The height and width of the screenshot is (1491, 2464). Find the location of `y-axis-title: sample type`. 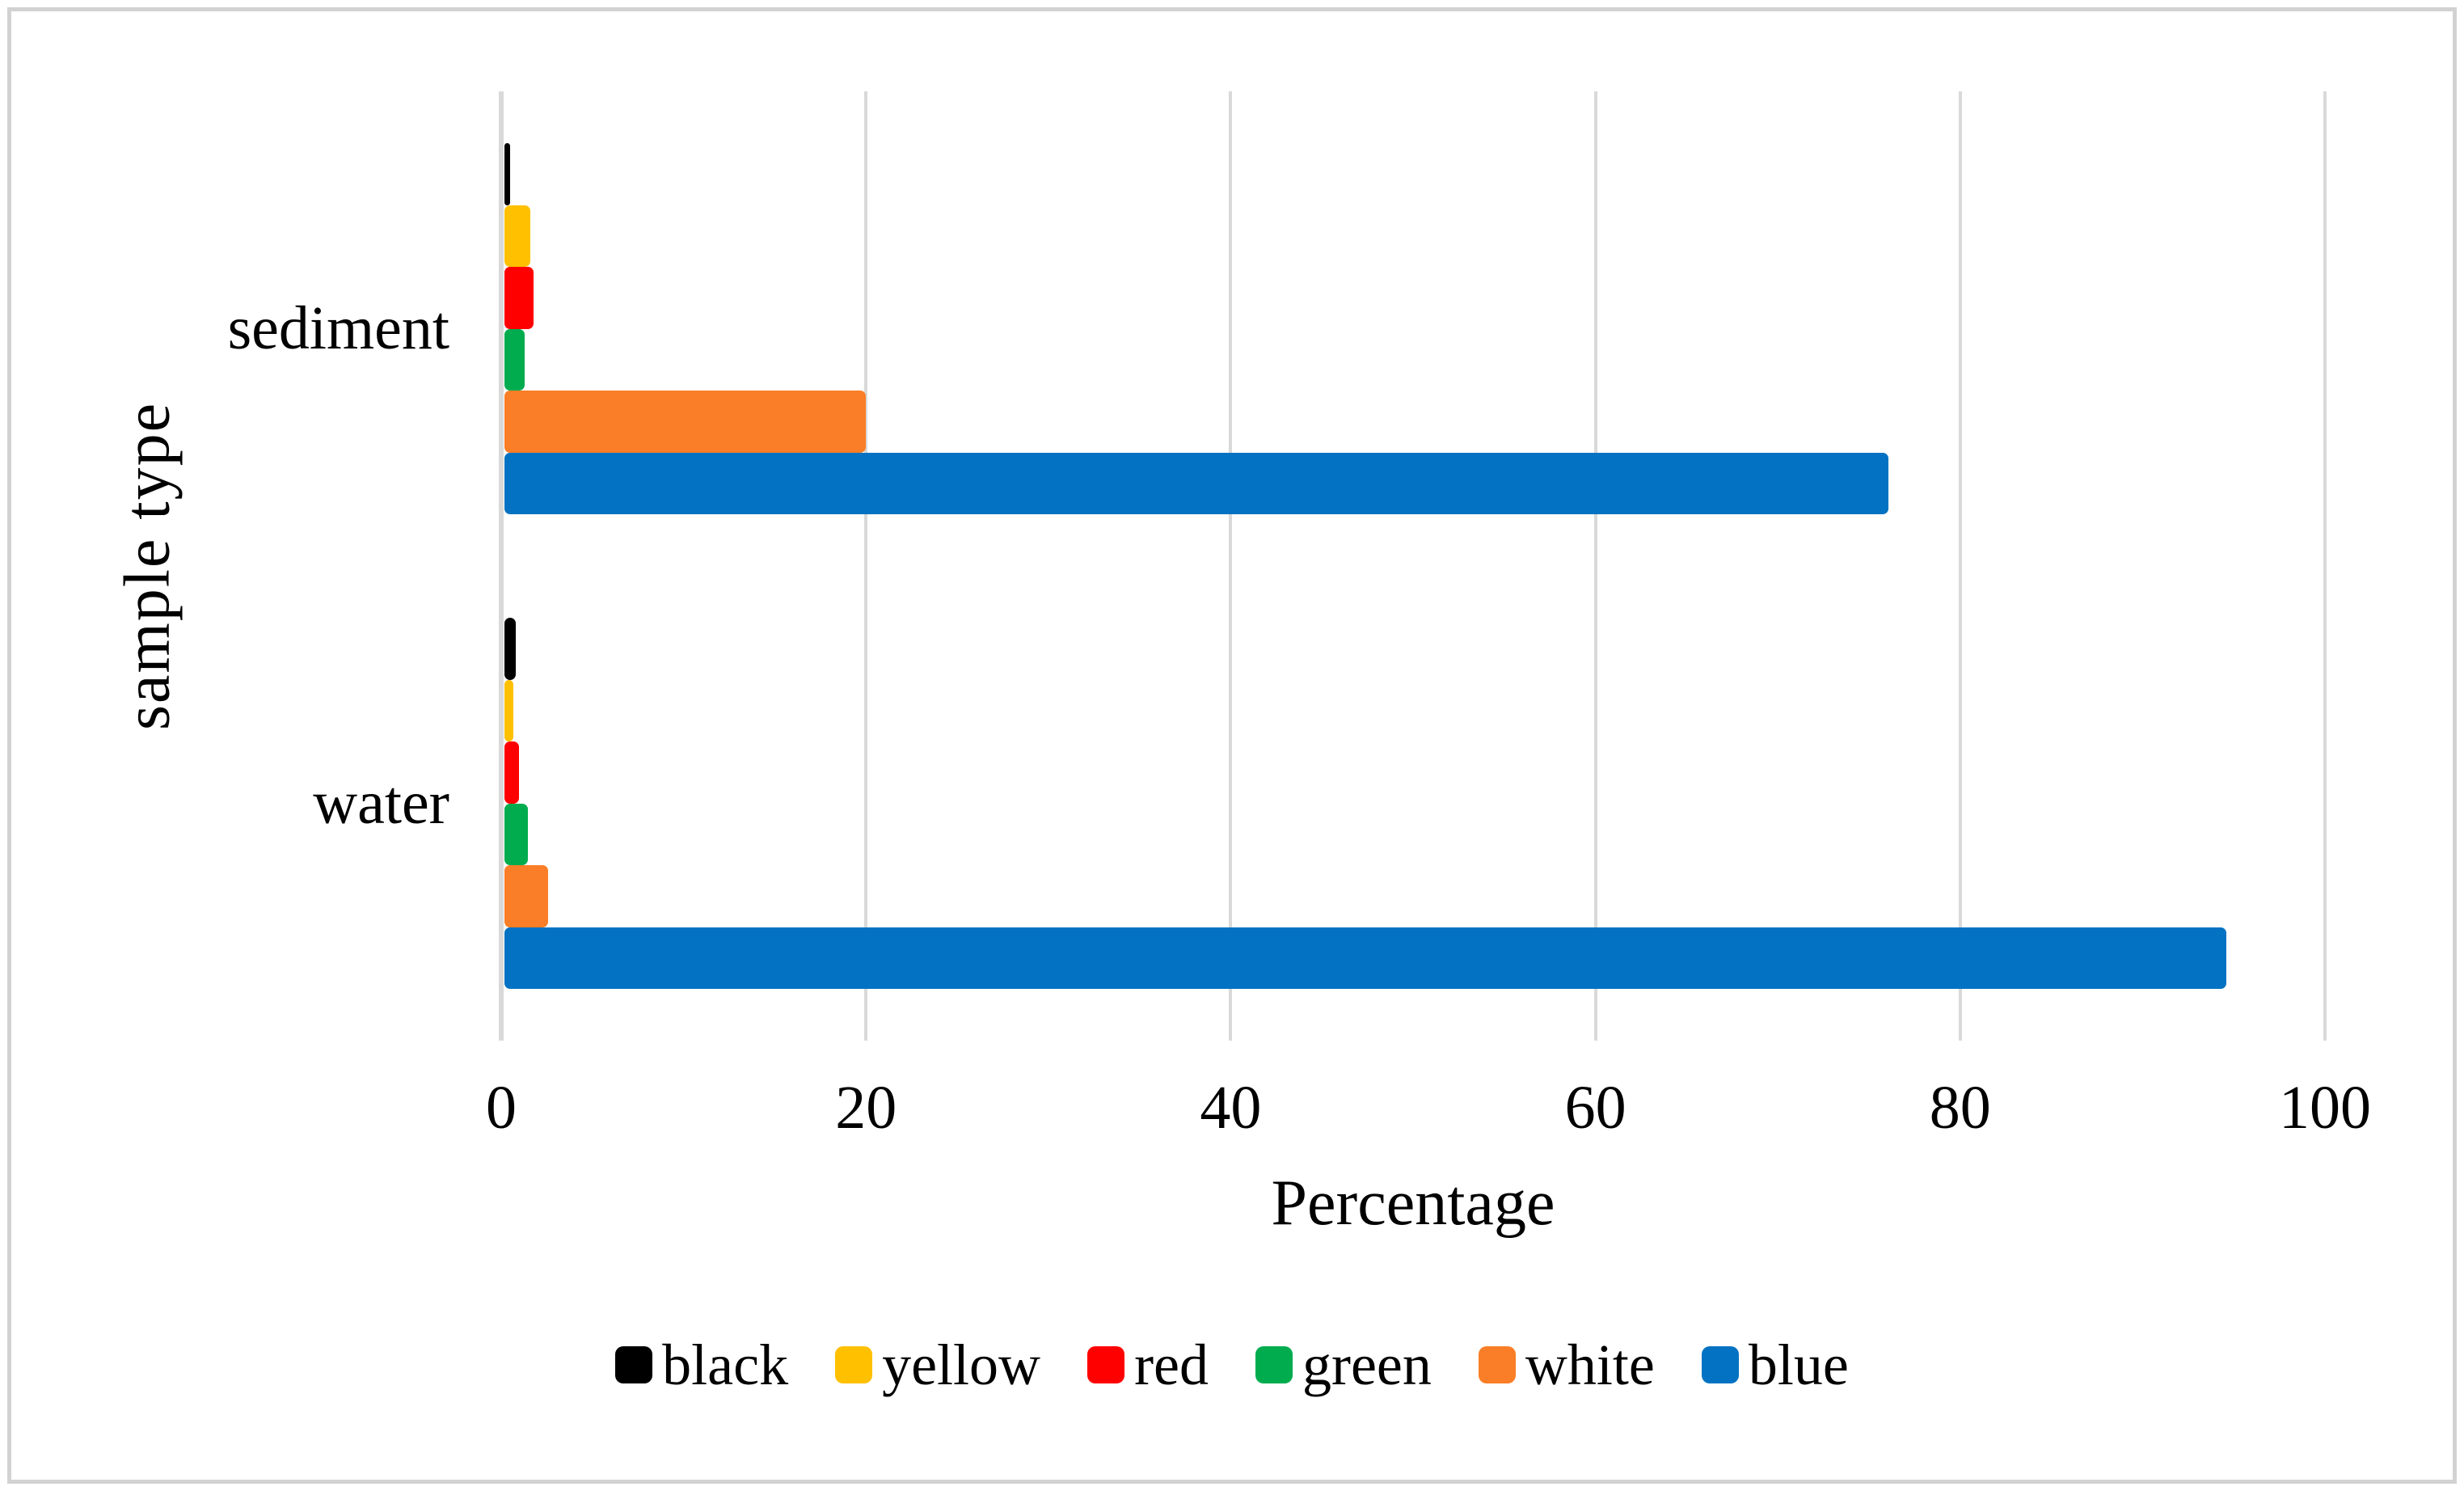

y-axis-title: sample type is located at coordinates (148, 566).